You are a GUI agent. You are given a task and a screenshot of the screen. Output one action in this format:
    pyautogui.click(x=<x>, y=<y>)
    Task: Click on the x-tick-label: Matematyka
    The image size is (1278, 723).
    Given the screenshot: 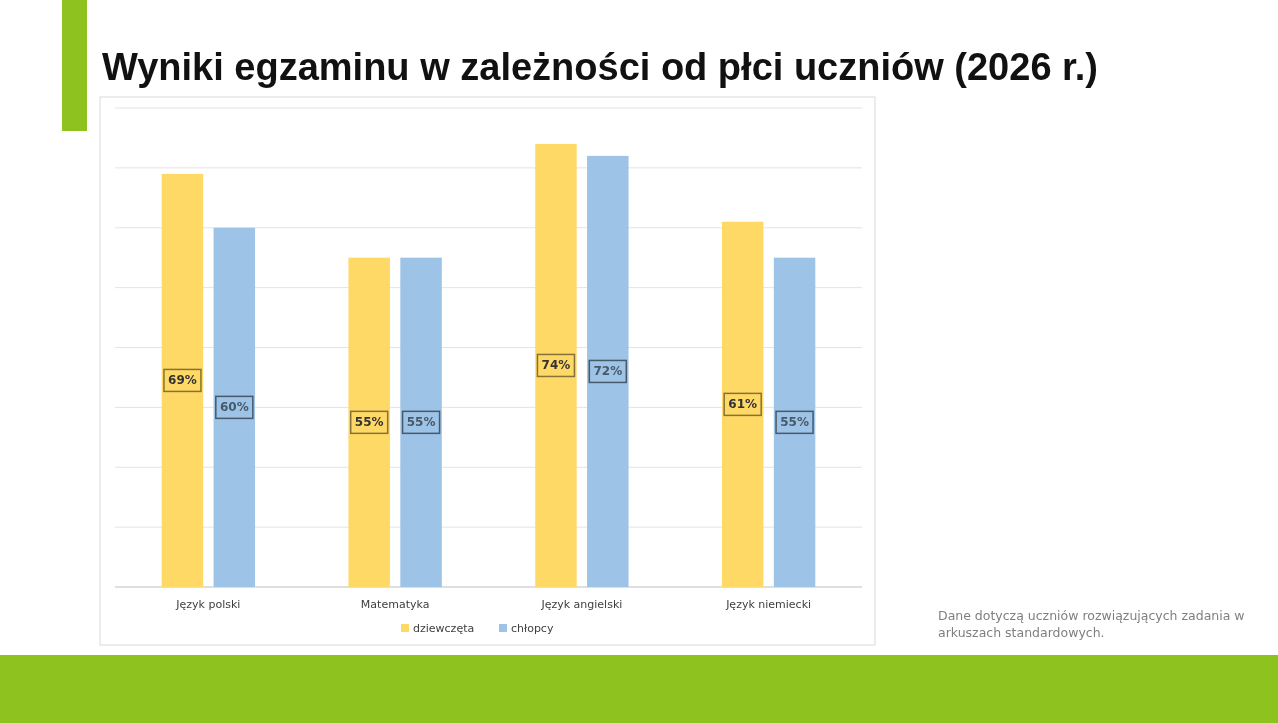 What is the action you would take?
    pyautogui.click(x=395, y=604)
    